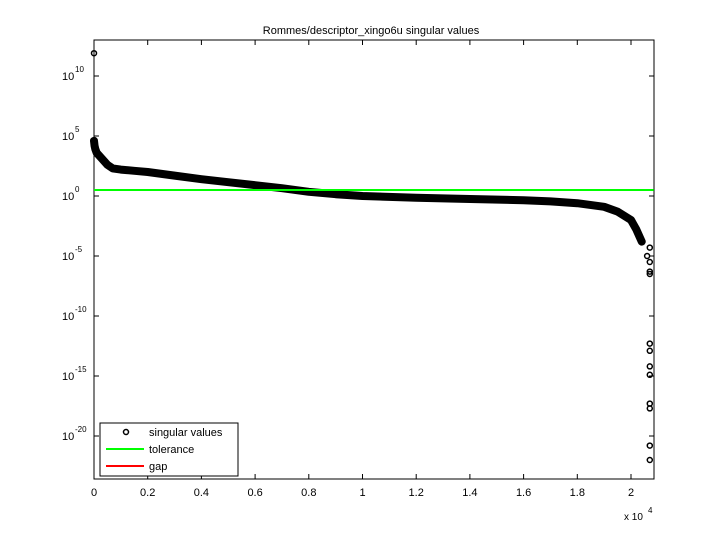 Image resolution: width=720 pixels, height=540 pixels. Describe the element at coordinates (171, 450) in the screenshot. I see `legend-label-tolerance: tolerance` at that location.